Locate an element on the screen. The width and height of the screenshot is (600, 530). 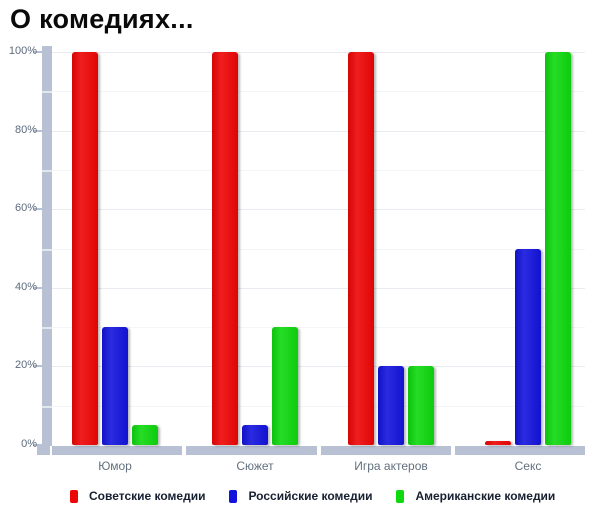
bar-series0-cat1 is located at coordinates (225, 248).